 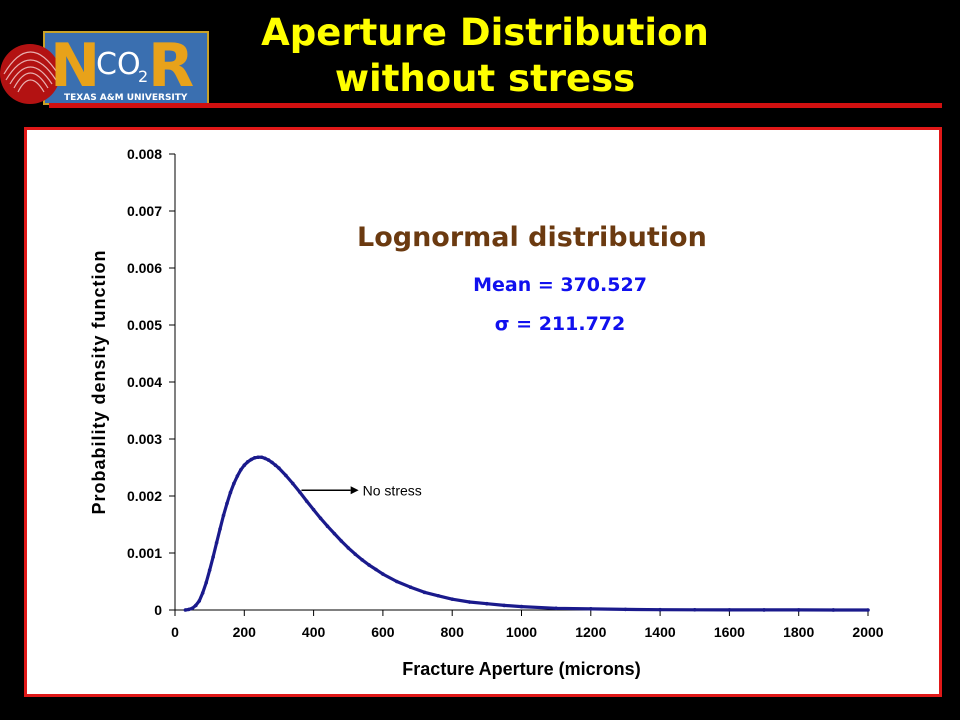 What do you see at coordinates (144, 211) in the screenshot?
I see `y-tick-label: 0.007` at bounding box center [144, 211].